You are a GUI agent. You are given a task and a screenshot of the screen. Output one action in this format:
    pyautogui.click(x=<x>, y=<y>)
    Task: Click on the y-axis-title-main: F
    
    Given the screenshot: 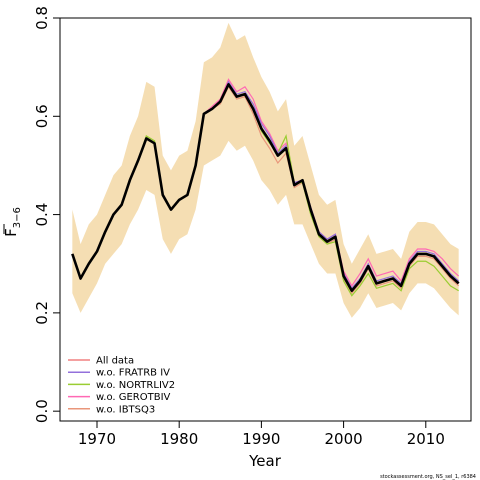 What is the action you would take?
    pyautogui.click(x=11, y=232)
    